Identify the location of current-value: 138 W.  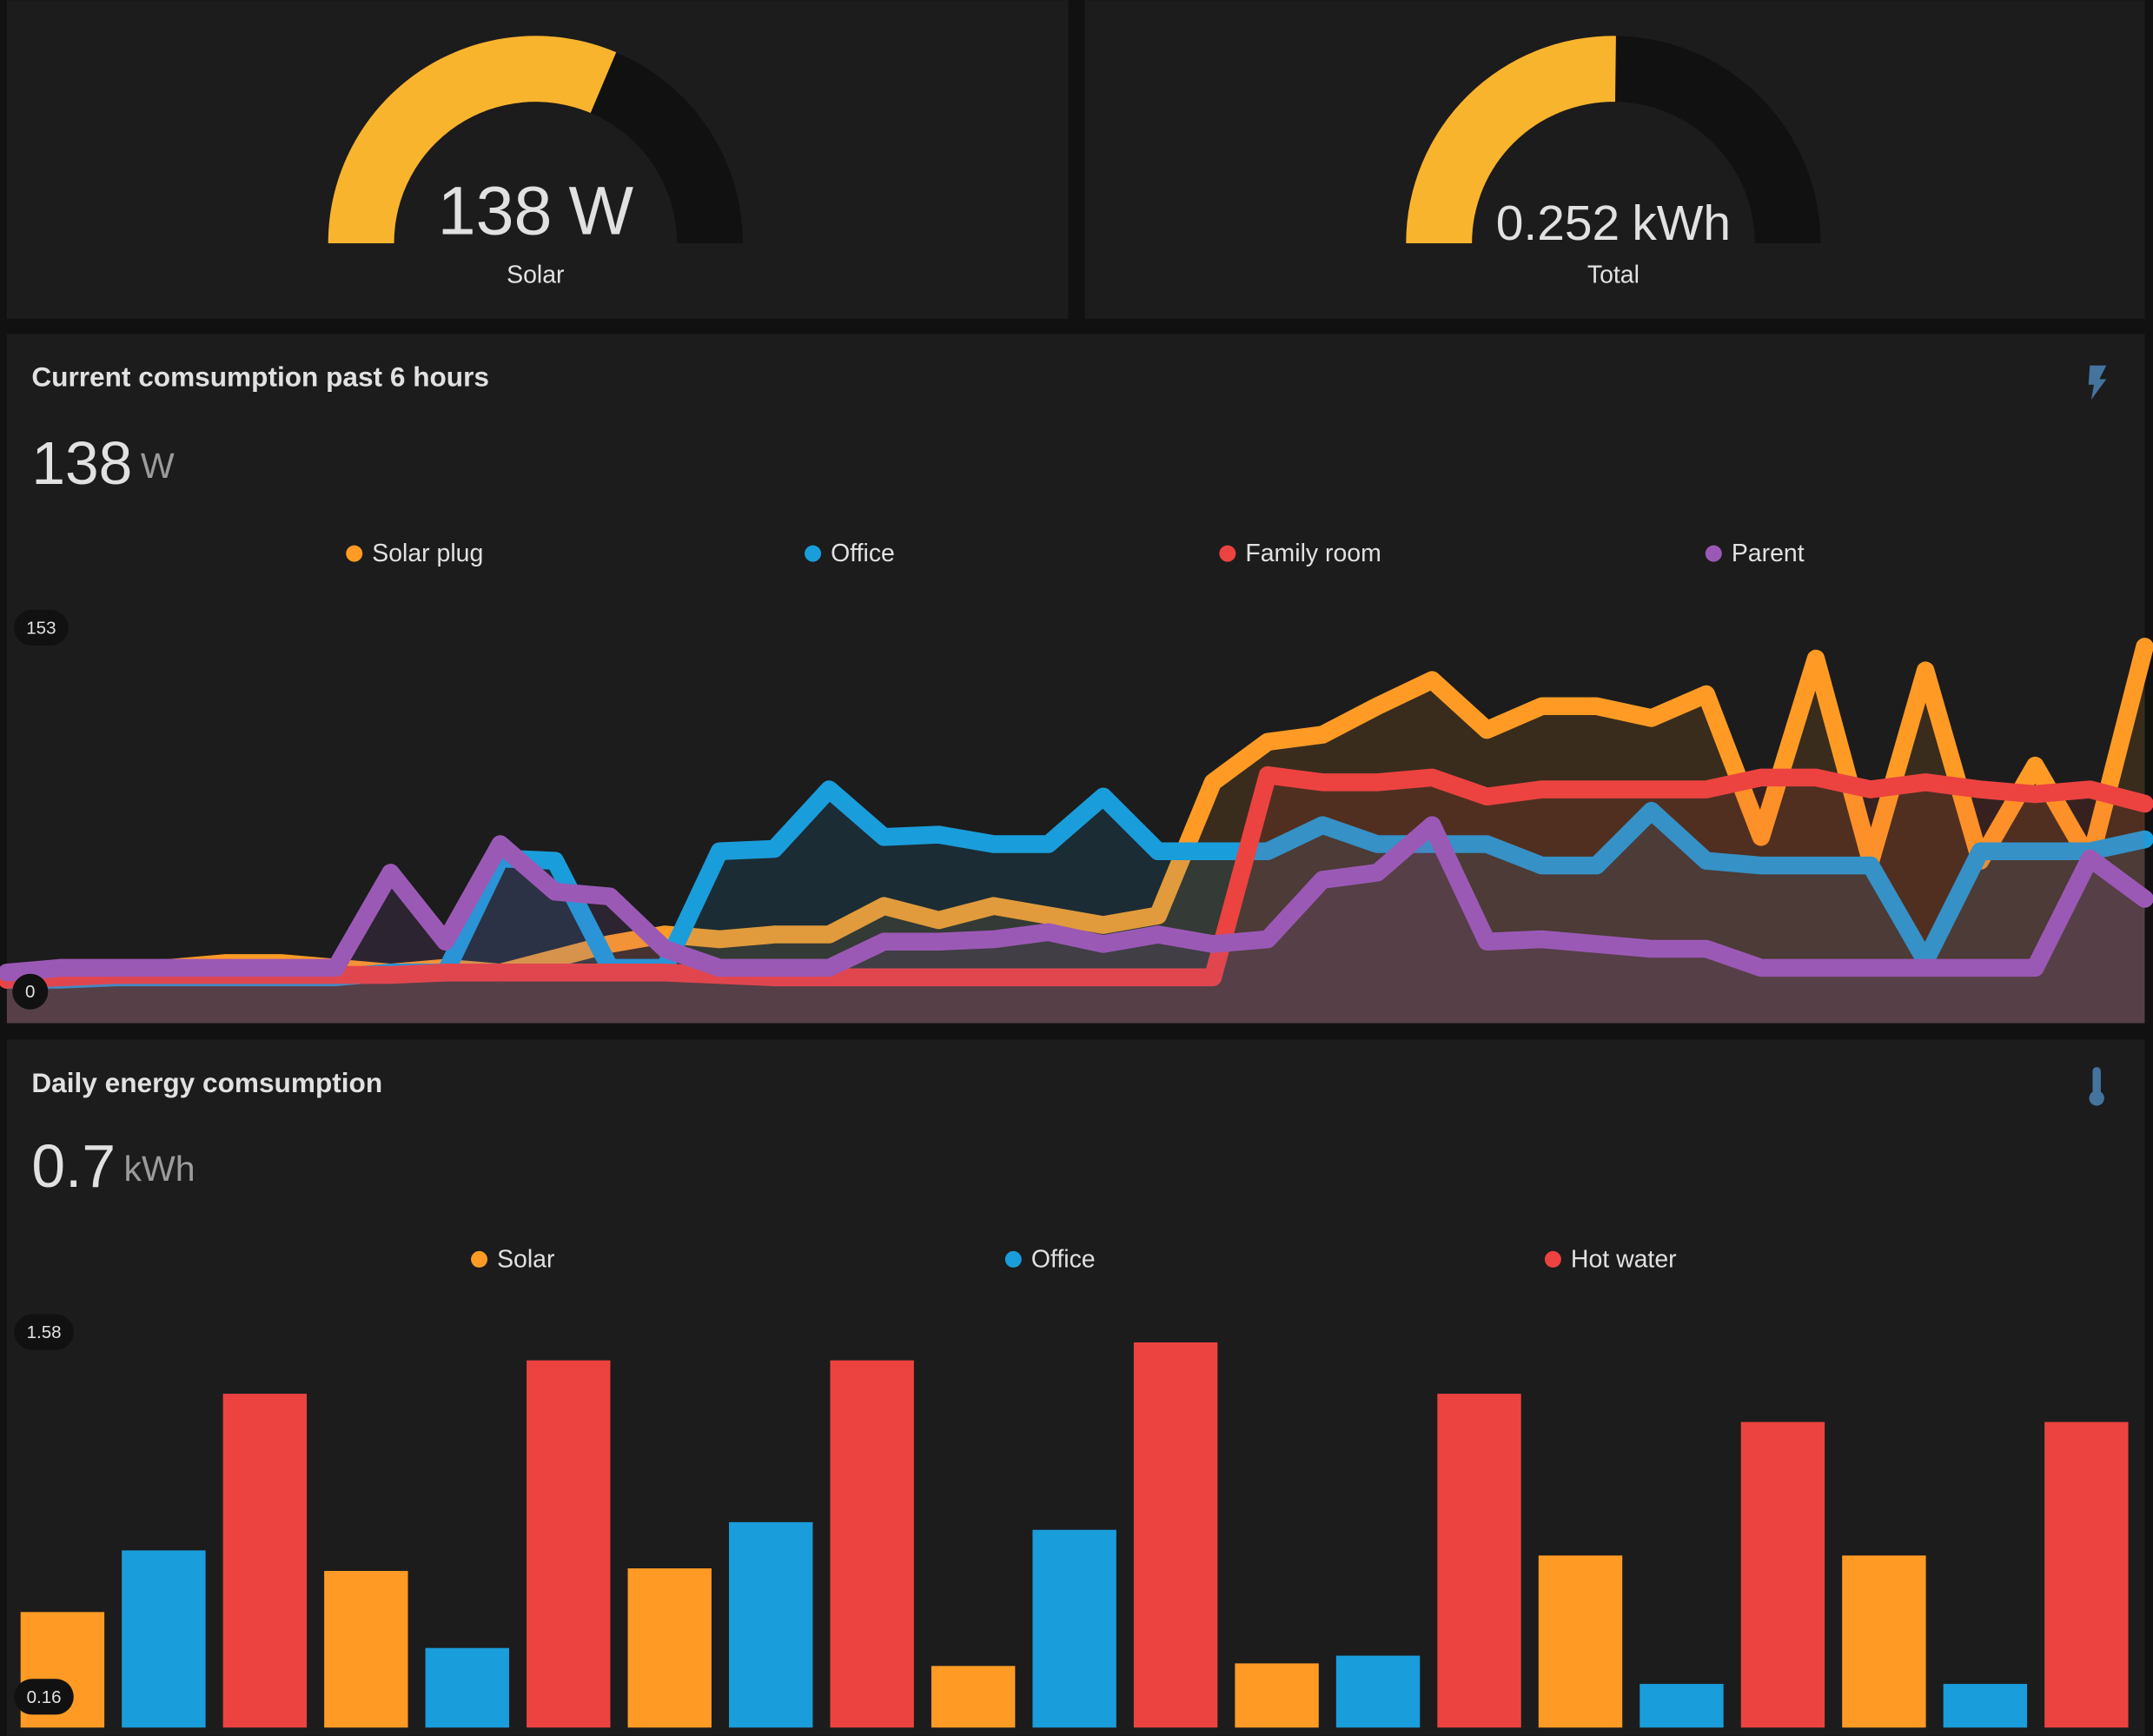
(103, 463).